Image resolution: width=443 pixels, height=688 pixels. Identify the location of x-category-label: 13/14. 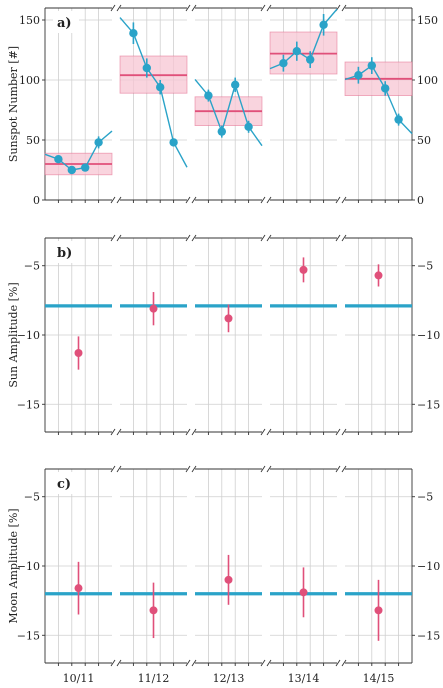
(304, 678).